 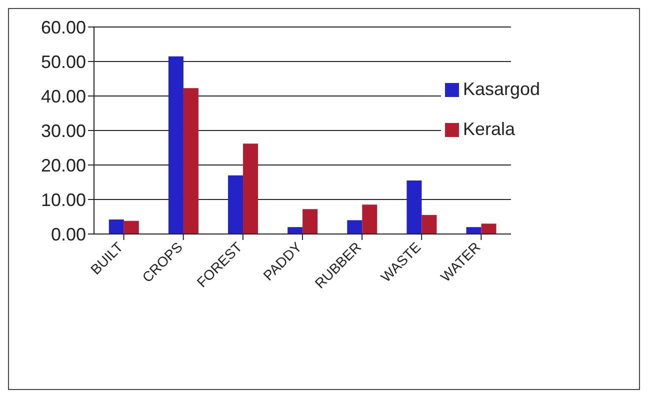 I want to click on y-tick-label: 40.00, so click(x=63, y=96).